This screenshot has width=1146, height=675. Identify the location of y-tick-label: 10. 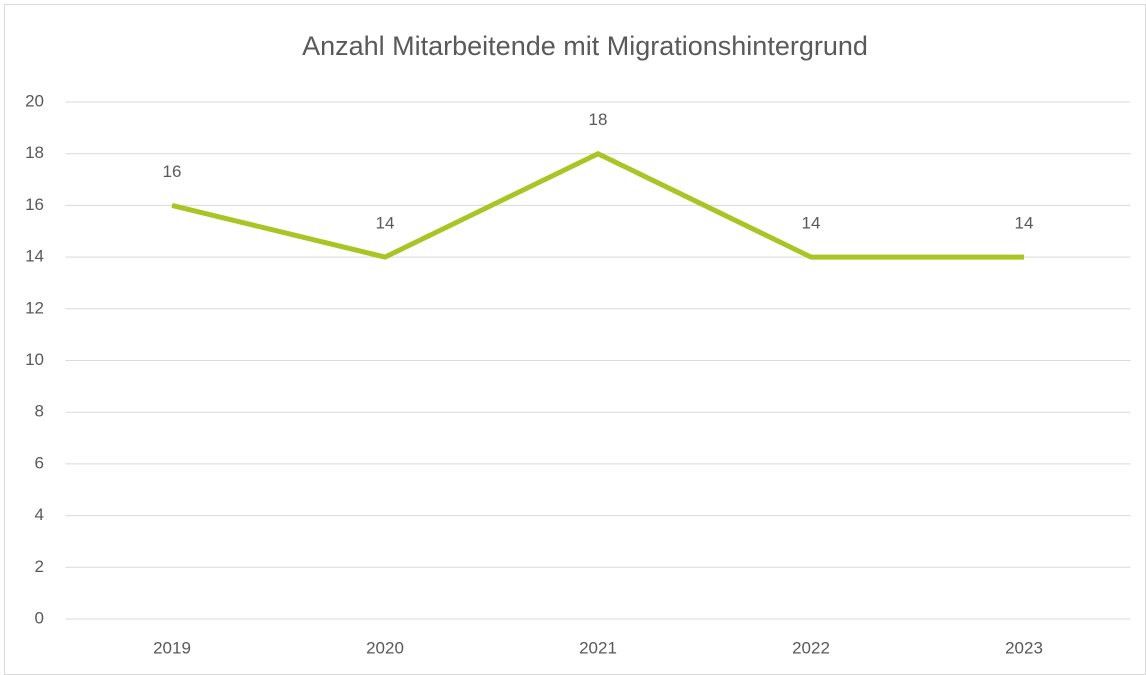
(34, 359).